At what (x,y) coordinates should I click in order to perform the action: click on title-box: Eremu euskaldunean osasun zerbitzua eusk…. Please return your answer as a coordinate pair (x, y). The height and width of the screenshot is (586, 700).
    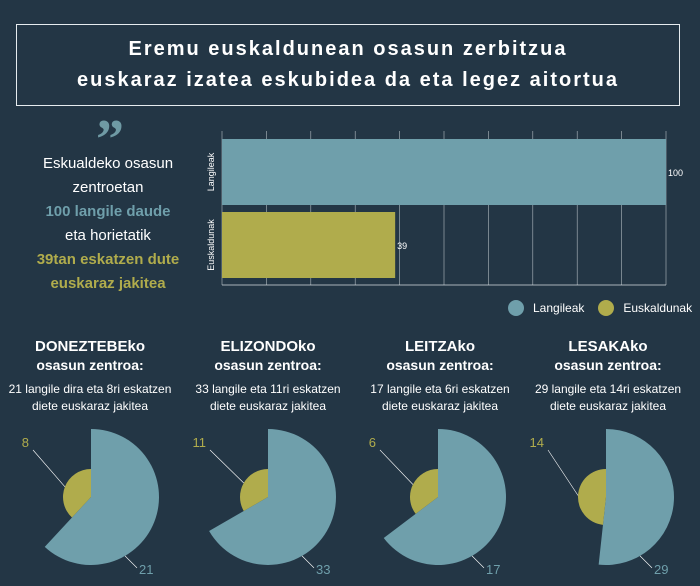
    Looking at the image, I should click on (348, 65).